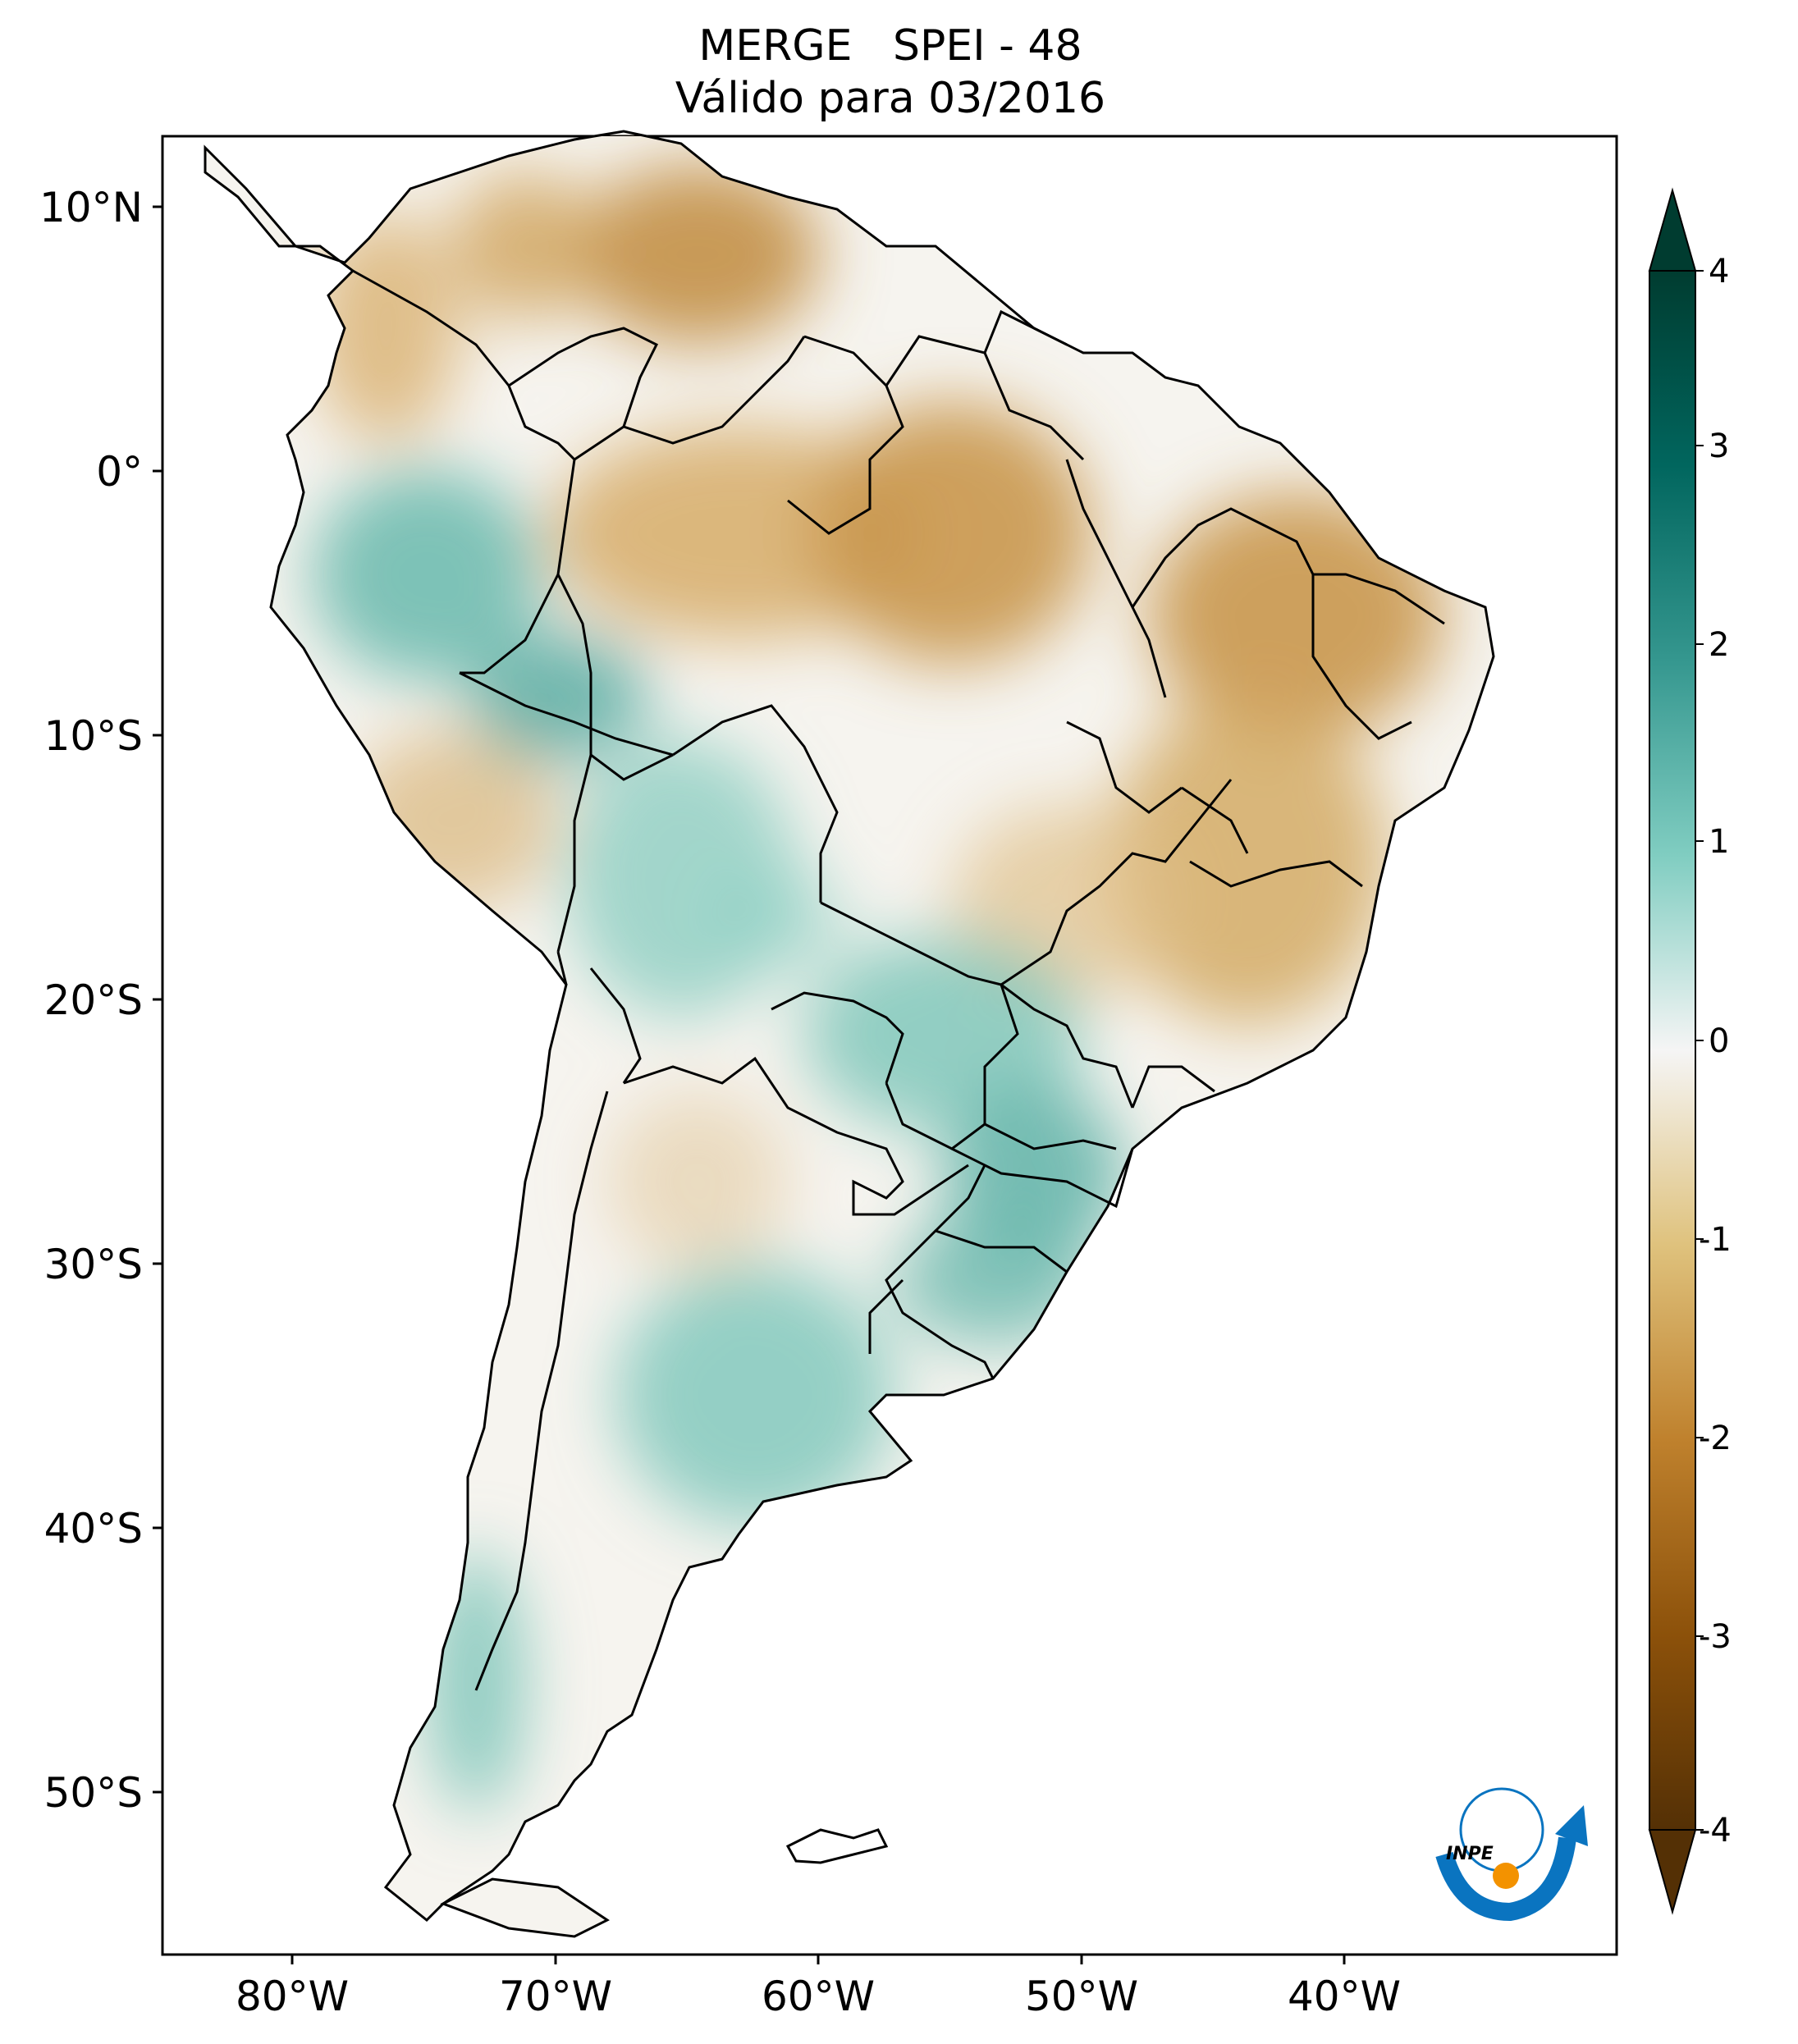 This screenshot has height=2044, width=1798. What do you see at coordinates (1719, 645) in the screenshot?
I see `colorbar-tick-label: 2` at bounding box center [1719, 645].